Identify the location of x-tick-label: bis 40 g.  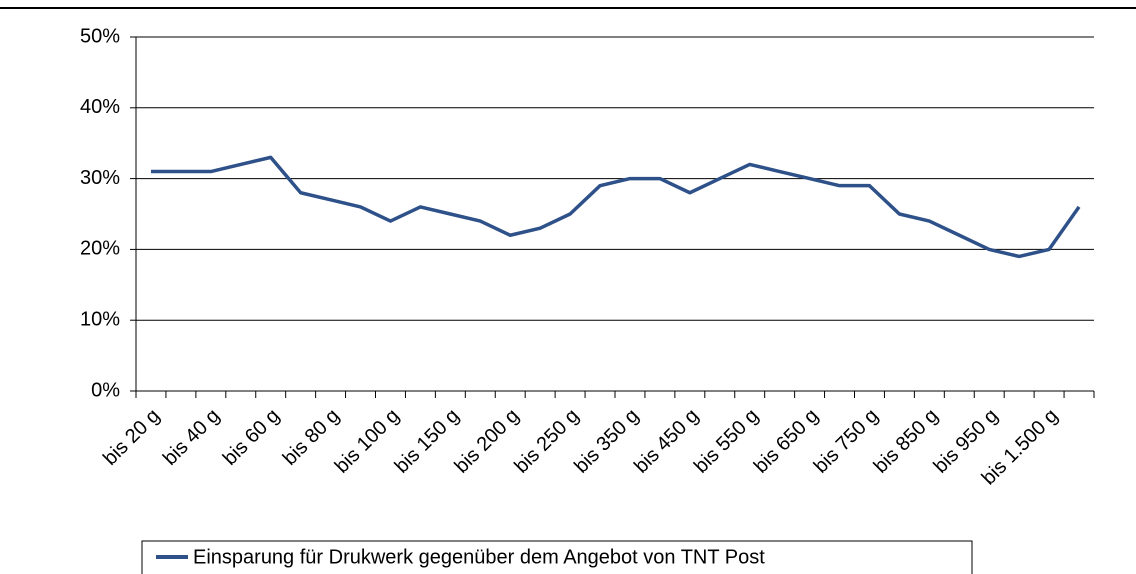
(191, 437).